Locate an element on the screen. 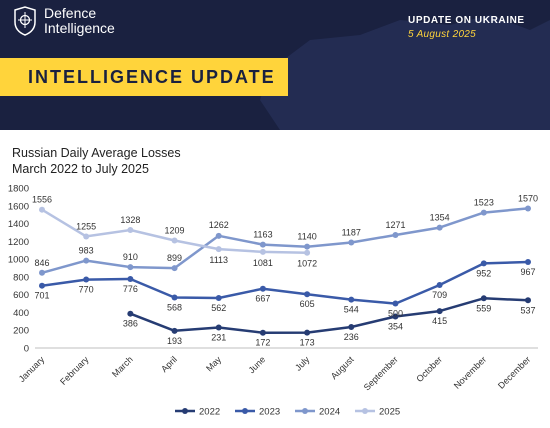 This screenshot has height=428, width=550. x-tick-label: August is located at coordinates (342, 367).